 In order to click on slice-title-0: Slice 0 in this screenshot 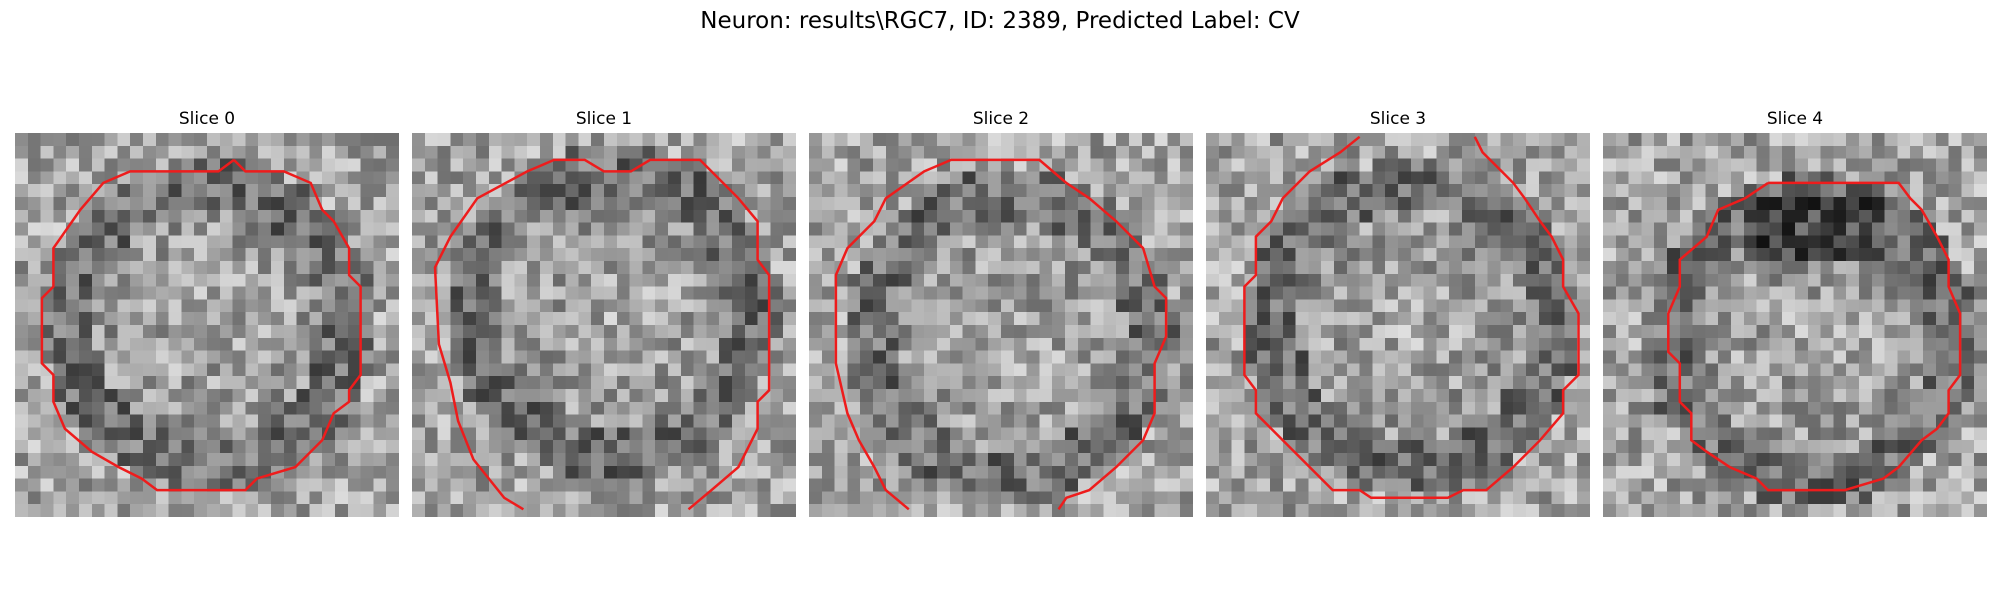, I will do `click(207, 119)`.